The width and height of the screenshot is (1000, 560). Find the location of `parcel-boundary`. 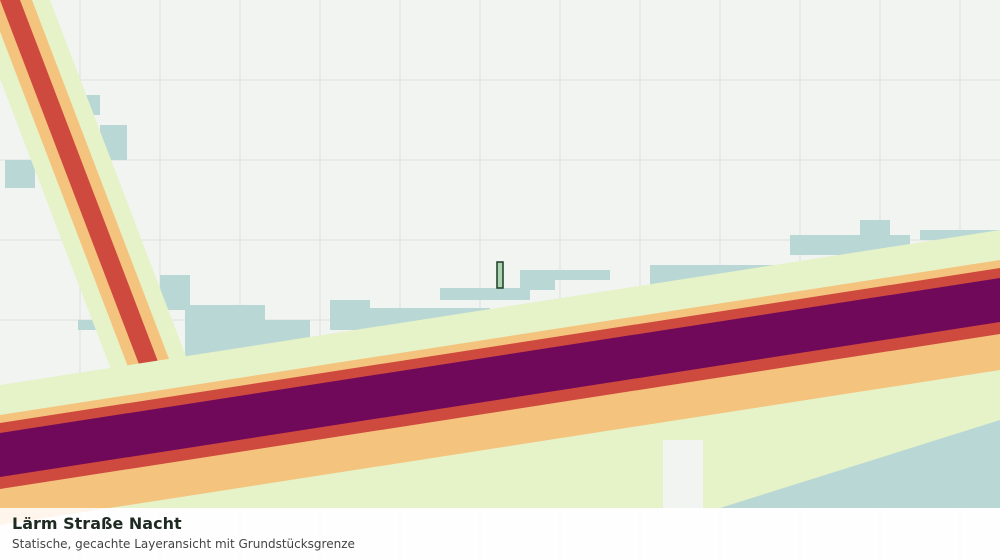

parcel-boundary is located at coordinates (500, 275).